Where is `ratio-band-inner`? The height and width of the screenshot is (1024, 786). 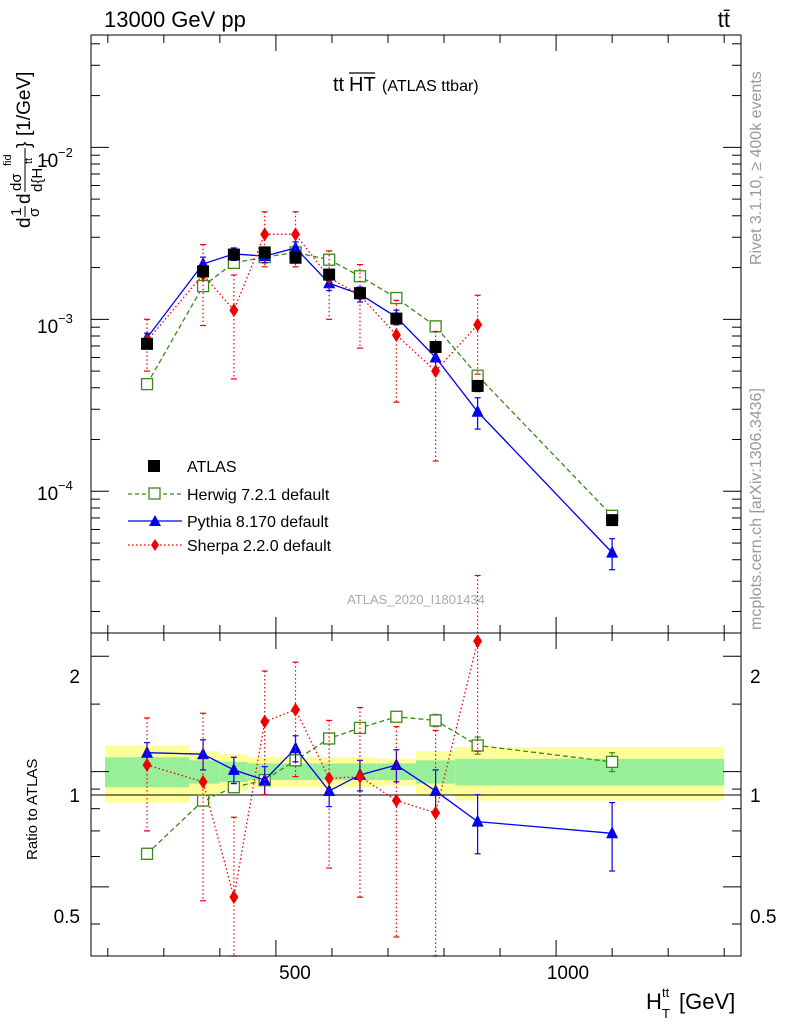
ratio-band-inner is located at coordinates (204, 772).